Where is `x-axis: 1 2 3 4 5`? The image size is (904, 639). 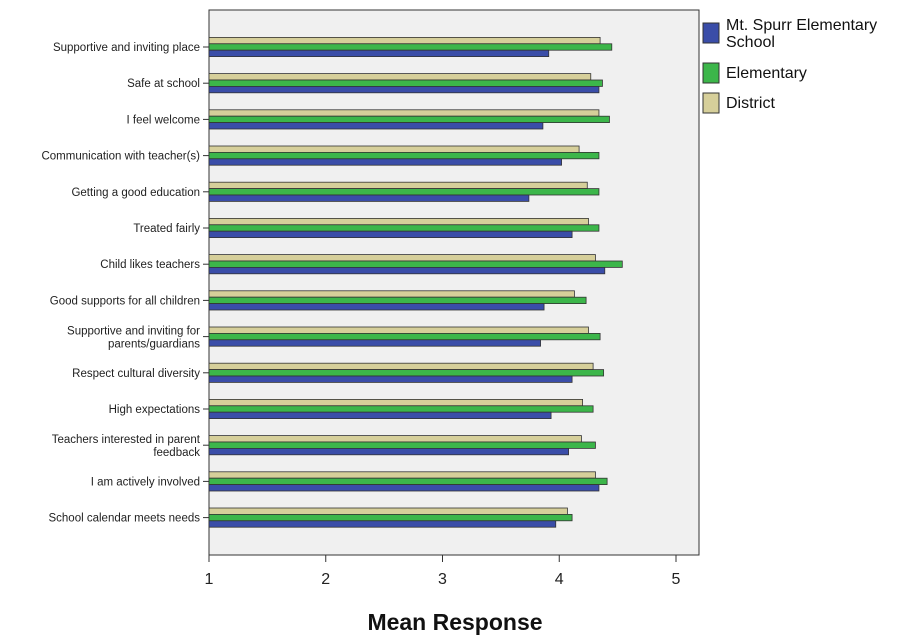 x-axis: 1 2 3 4 5 is located at coordinates (443, 571).